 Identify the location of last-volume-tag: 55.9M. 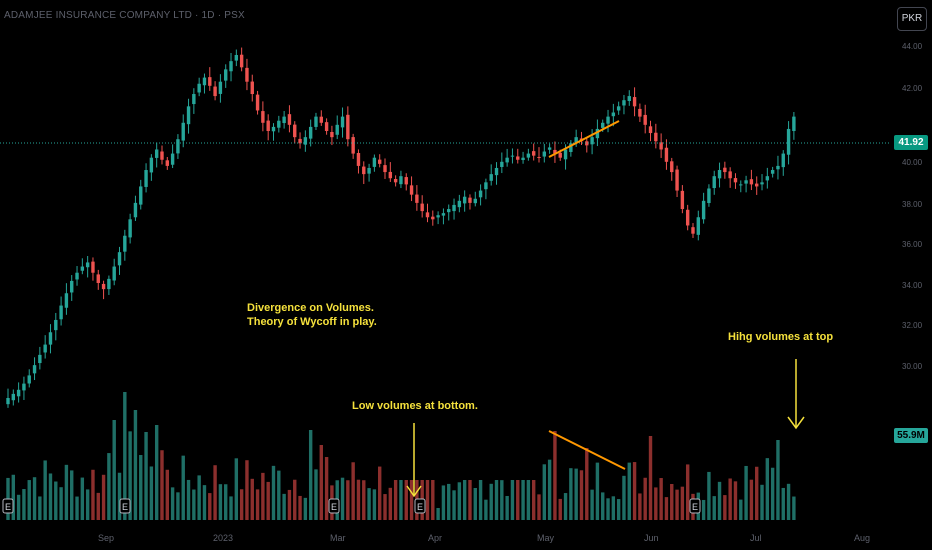
(911, 435).